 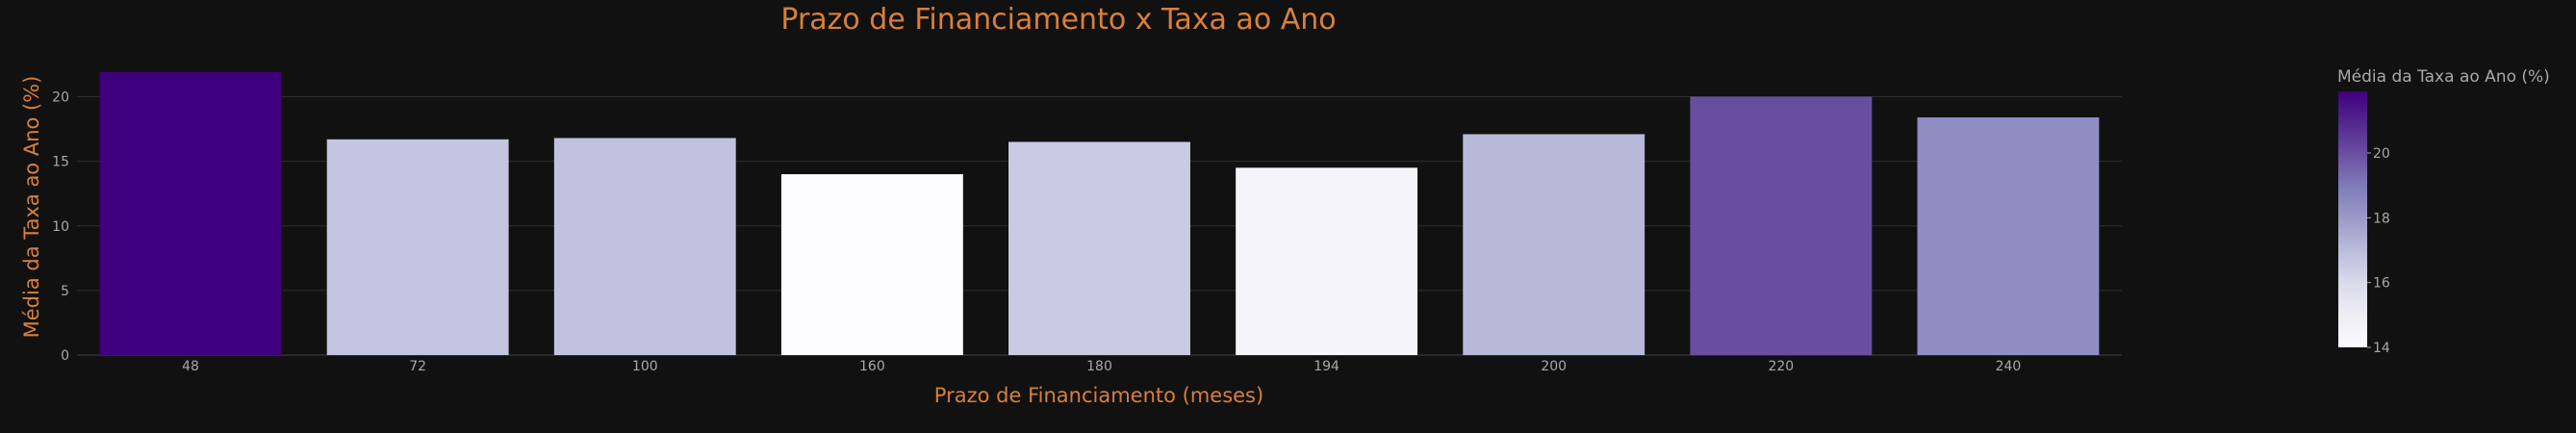 What do you see at coordinates (1326, 366) in the screenshot?
I see `x-tick-label: 194` at bounding box center [1326, 366].